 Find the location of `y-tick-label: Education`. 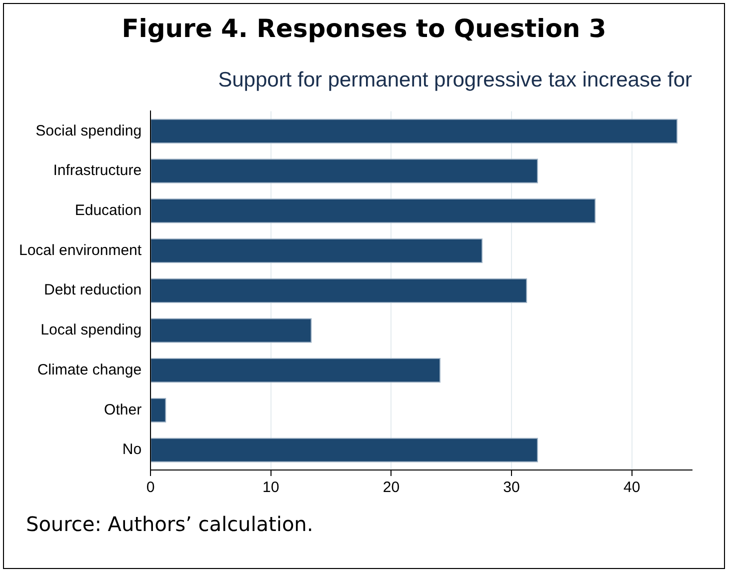

y-tick-label: Education is located at coordinates (108, 211).